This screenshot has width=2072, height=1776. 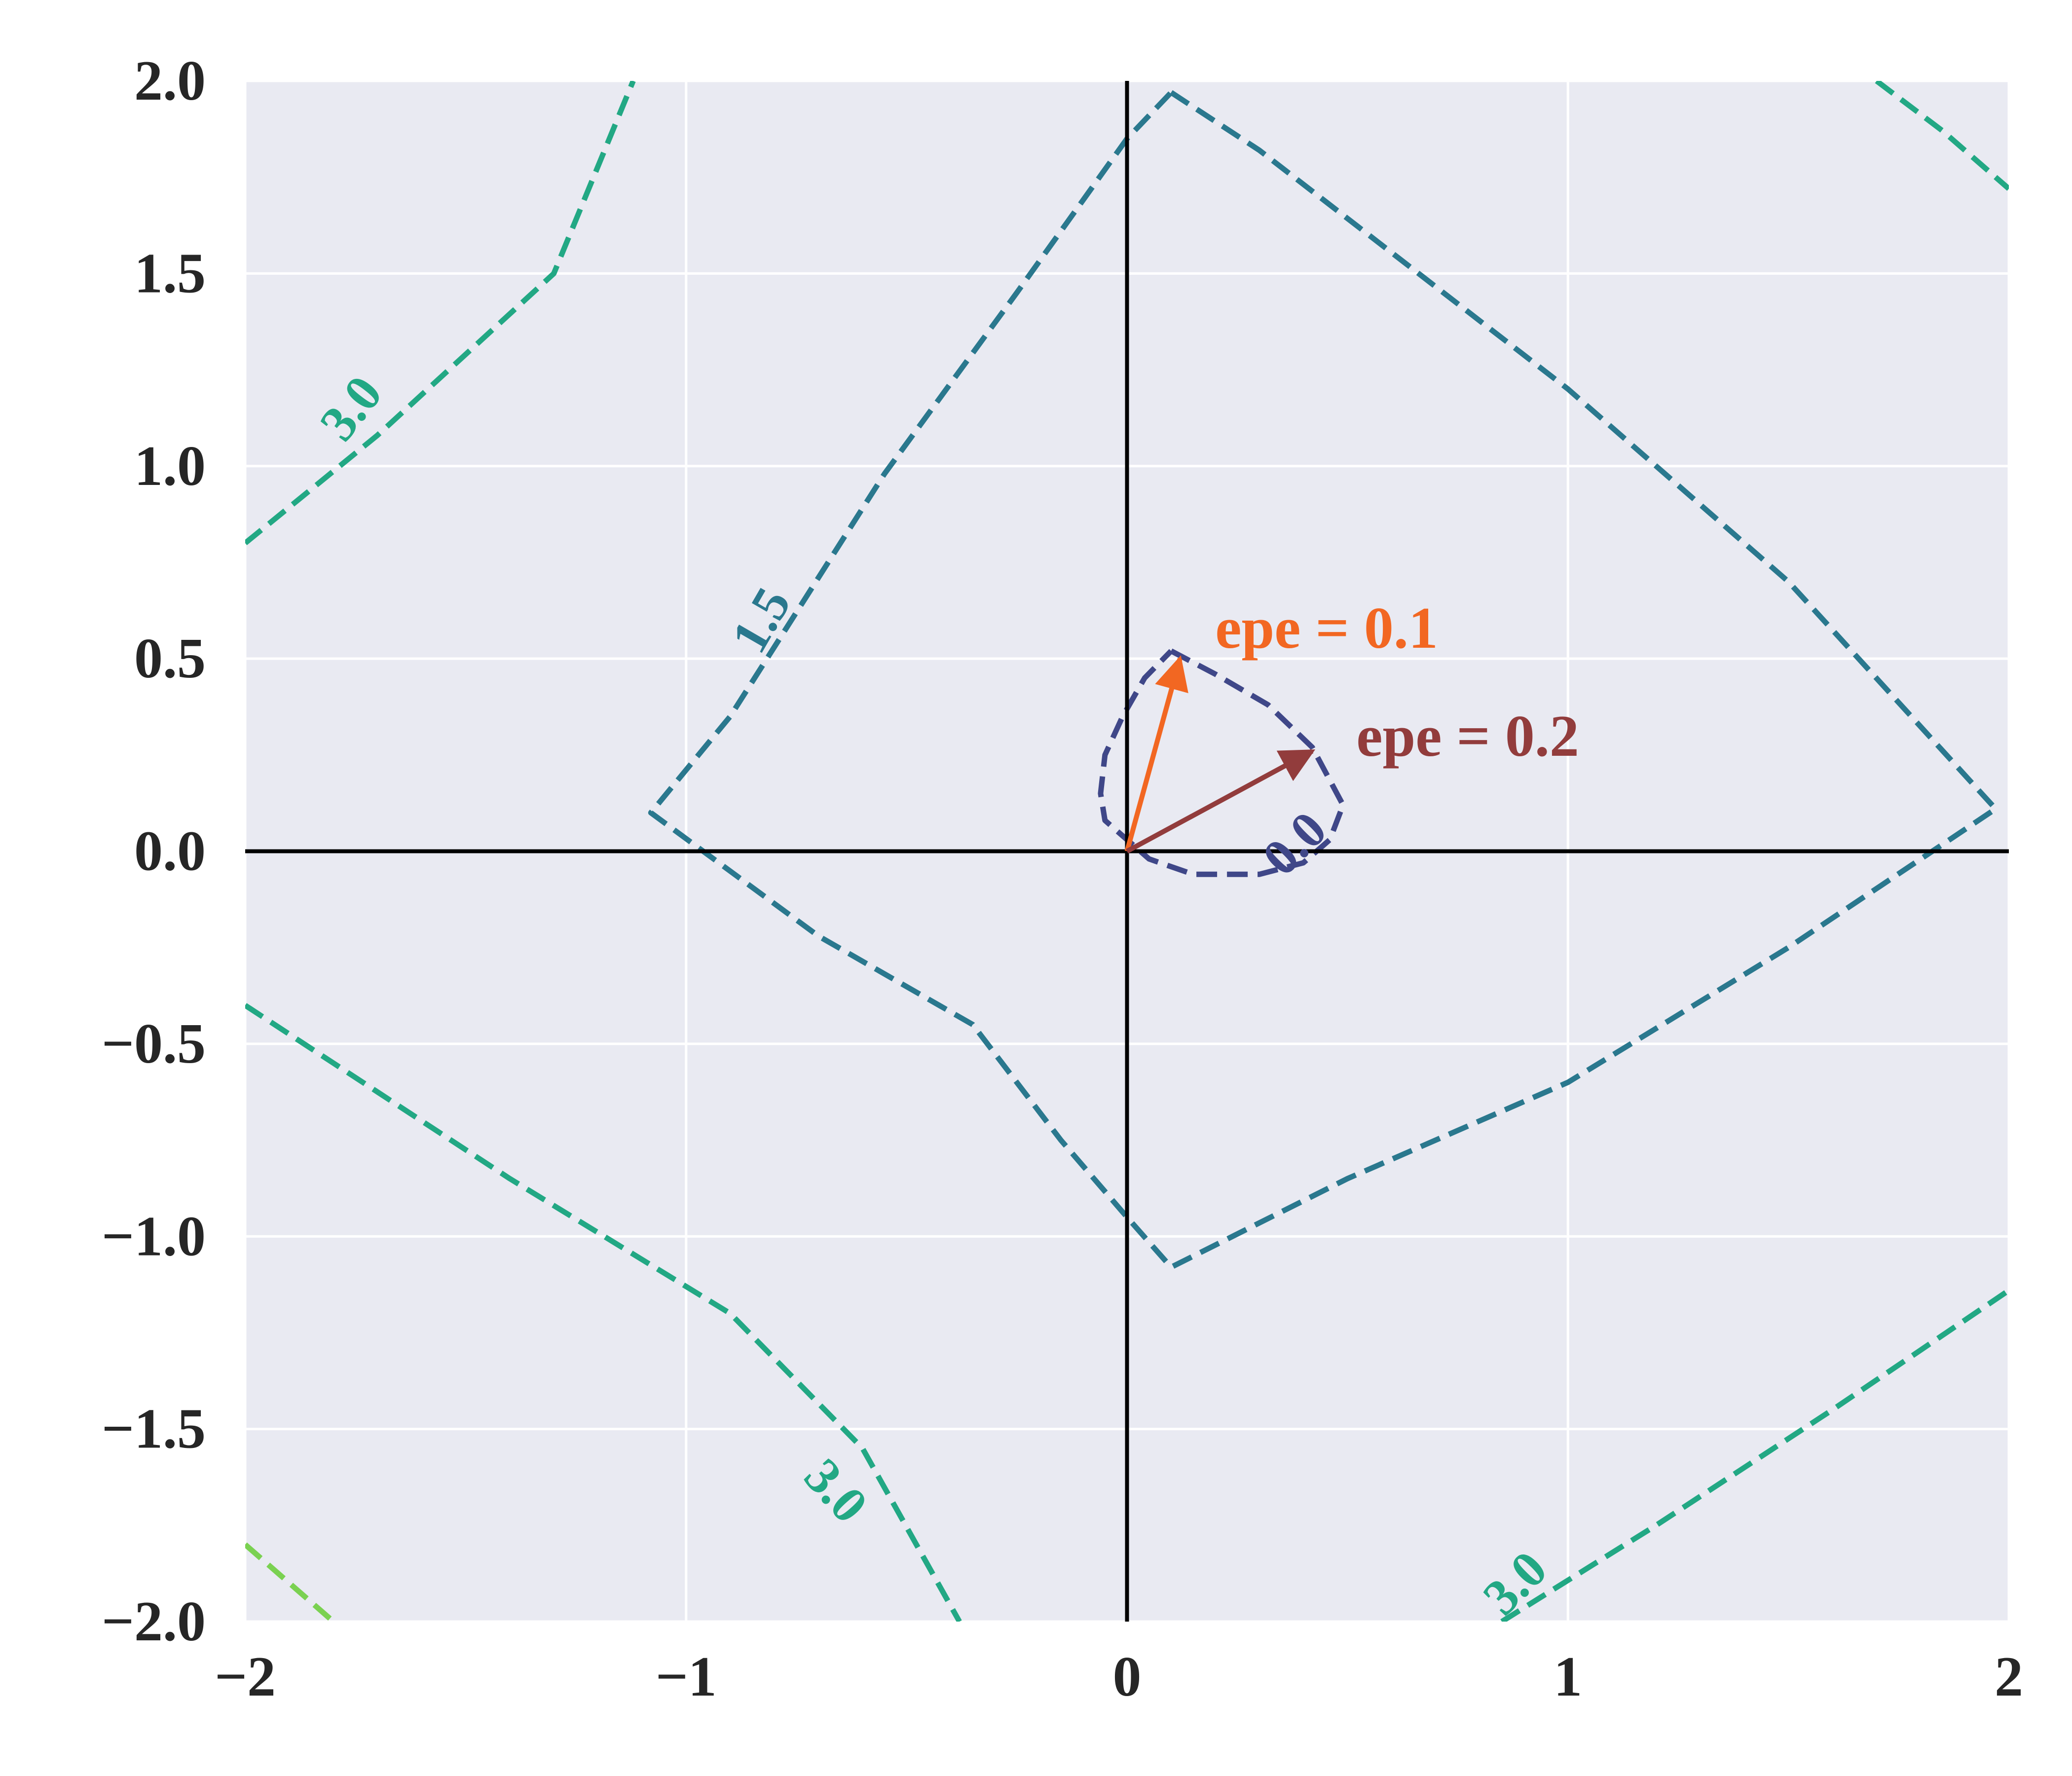 What do you see at coordinates (2009, 1677) in the screenshot?
I see `x-tick-label: 2` at bounding box center [2009, 1677].